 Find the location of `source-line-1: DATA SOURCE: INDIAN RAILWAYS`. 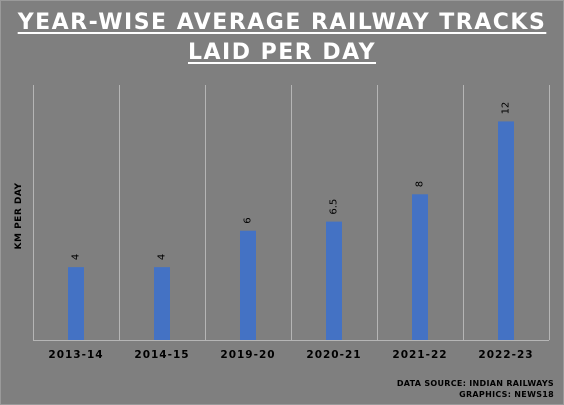

source-line-1: DATA SOURCE: INDIAN RAILWAYS is located at coordinates (475, 383).